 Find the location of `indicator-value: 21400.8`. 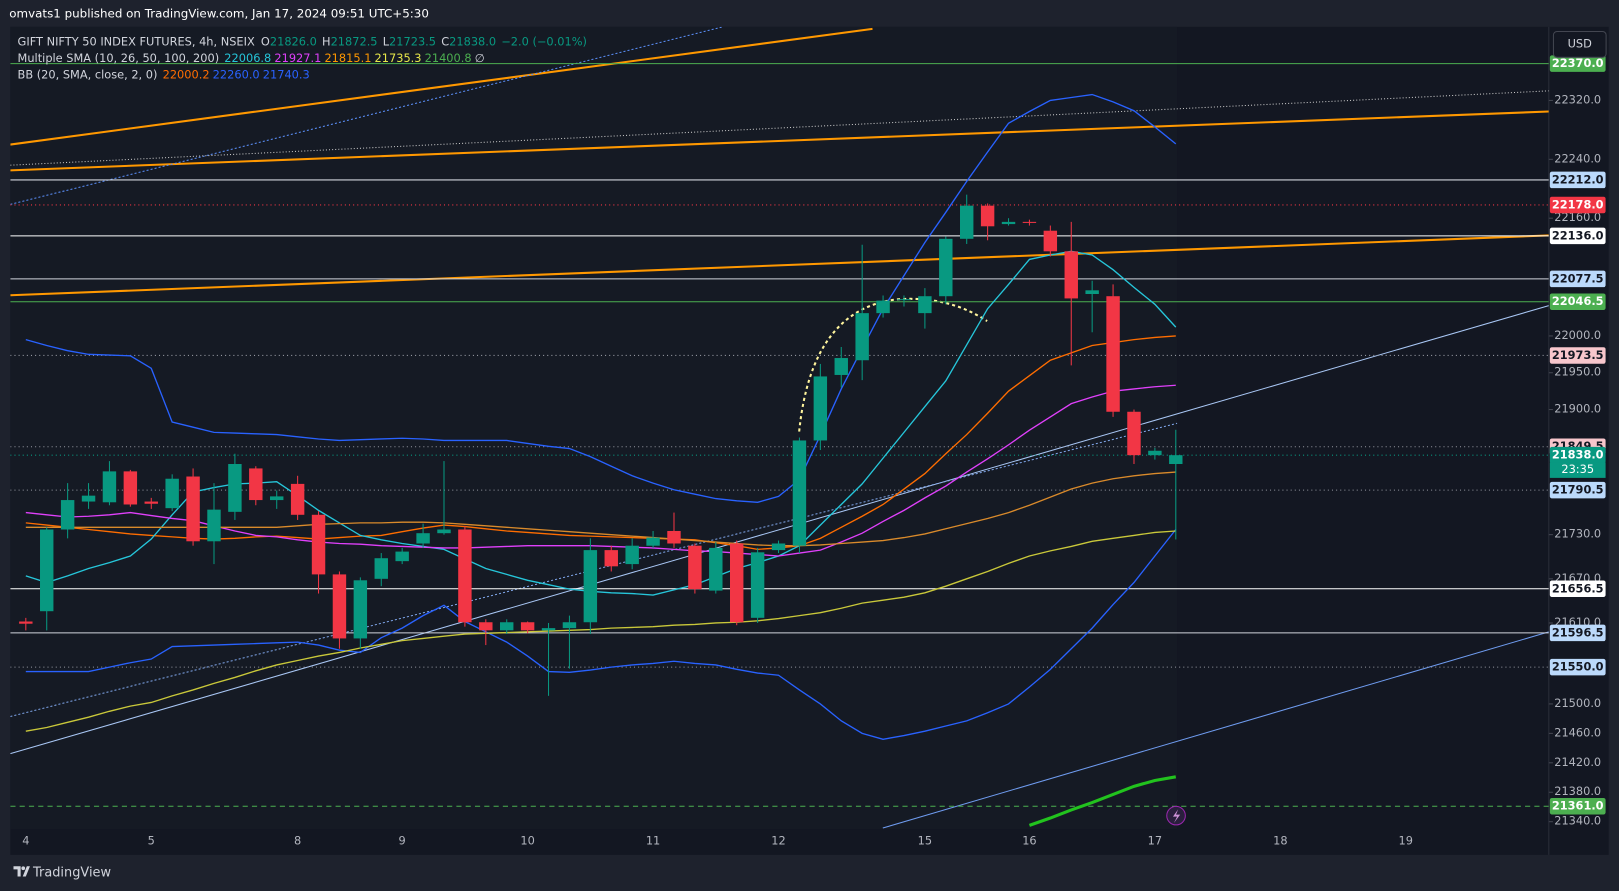

indicator-value: 21400.8 is located at coordinates (448, 58).